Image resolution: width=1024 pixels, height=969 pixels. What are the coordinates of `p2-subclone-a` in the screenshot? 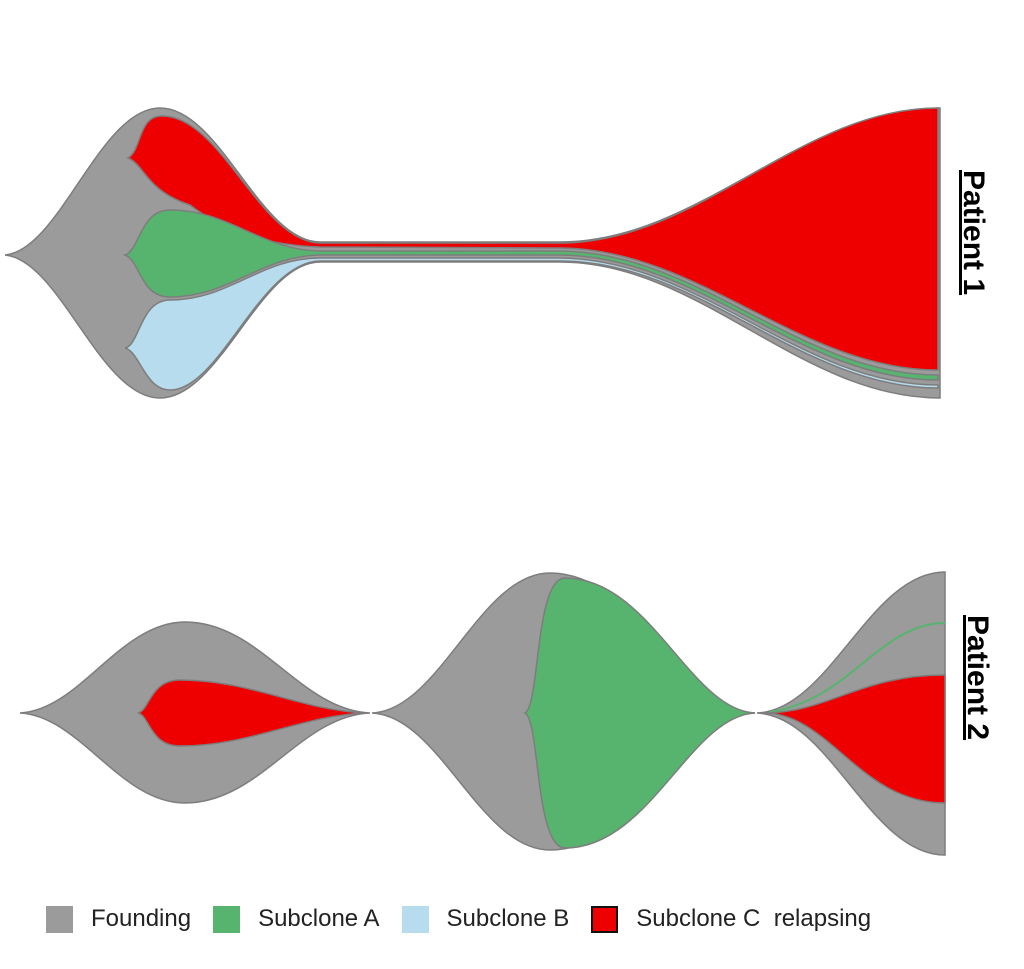 It's located at (639, 713).